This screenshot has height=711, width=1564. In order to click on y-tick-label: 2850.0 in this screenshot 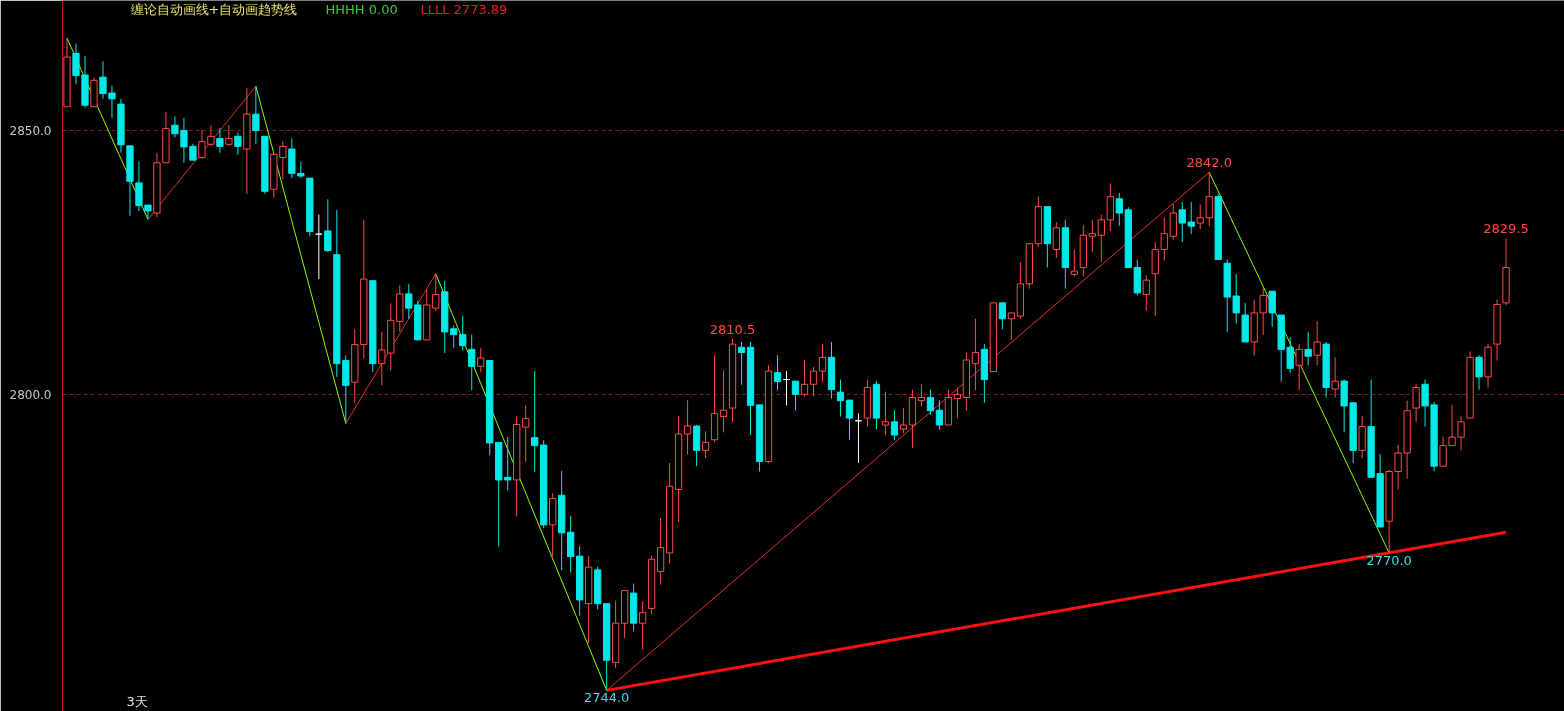, I will do `click(30, 130)`.